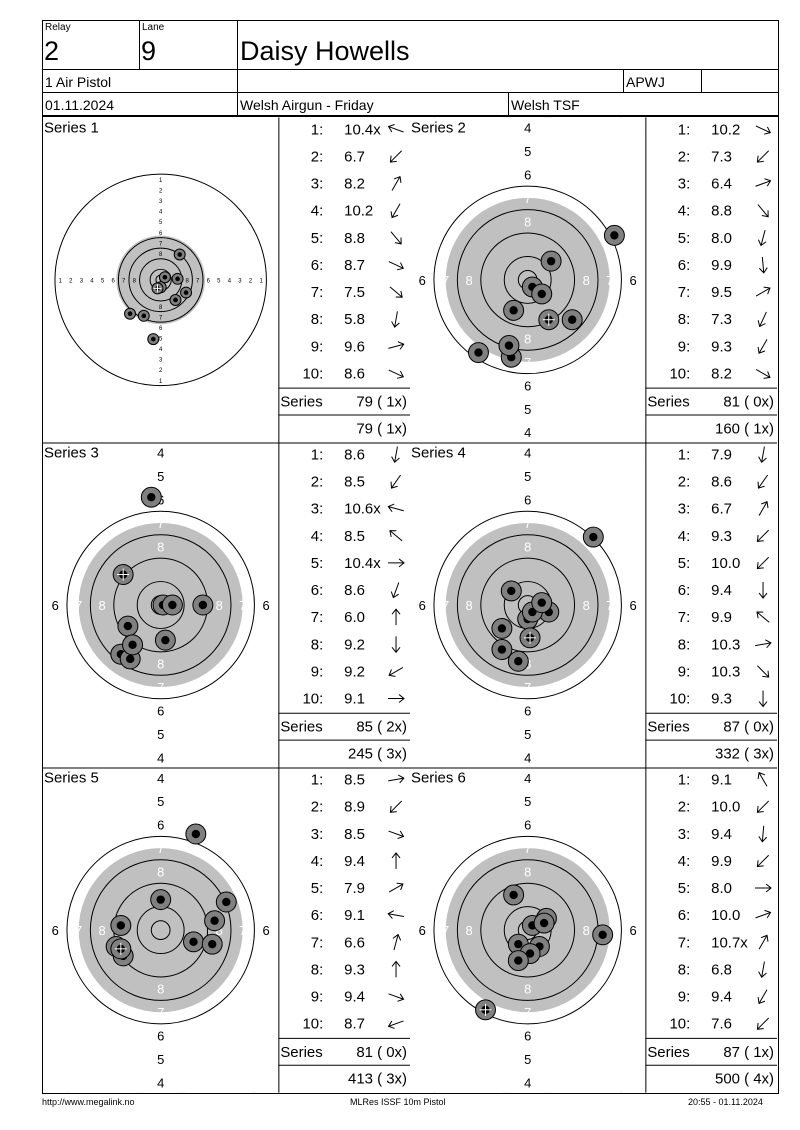 The image size is (800, 1130). What do you see at coordinates (52, 51) in the screenshot?
I see `relay-value: 2` at bounding box center [52, 51].